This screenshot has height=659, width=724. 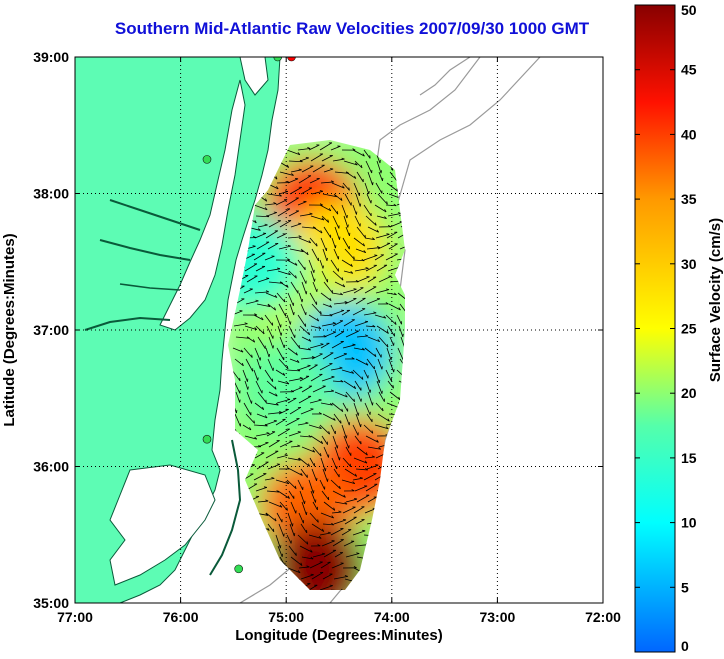 I want to click on delaware-bay, so click(x=254, y=76).